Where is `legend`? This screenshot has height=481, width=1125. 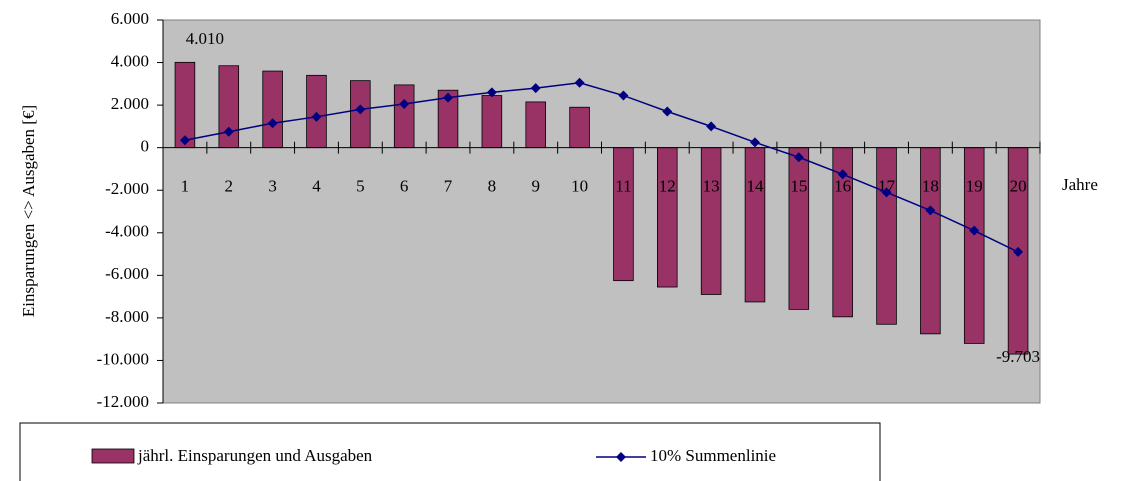
legend is located at coordinates (450, 451).